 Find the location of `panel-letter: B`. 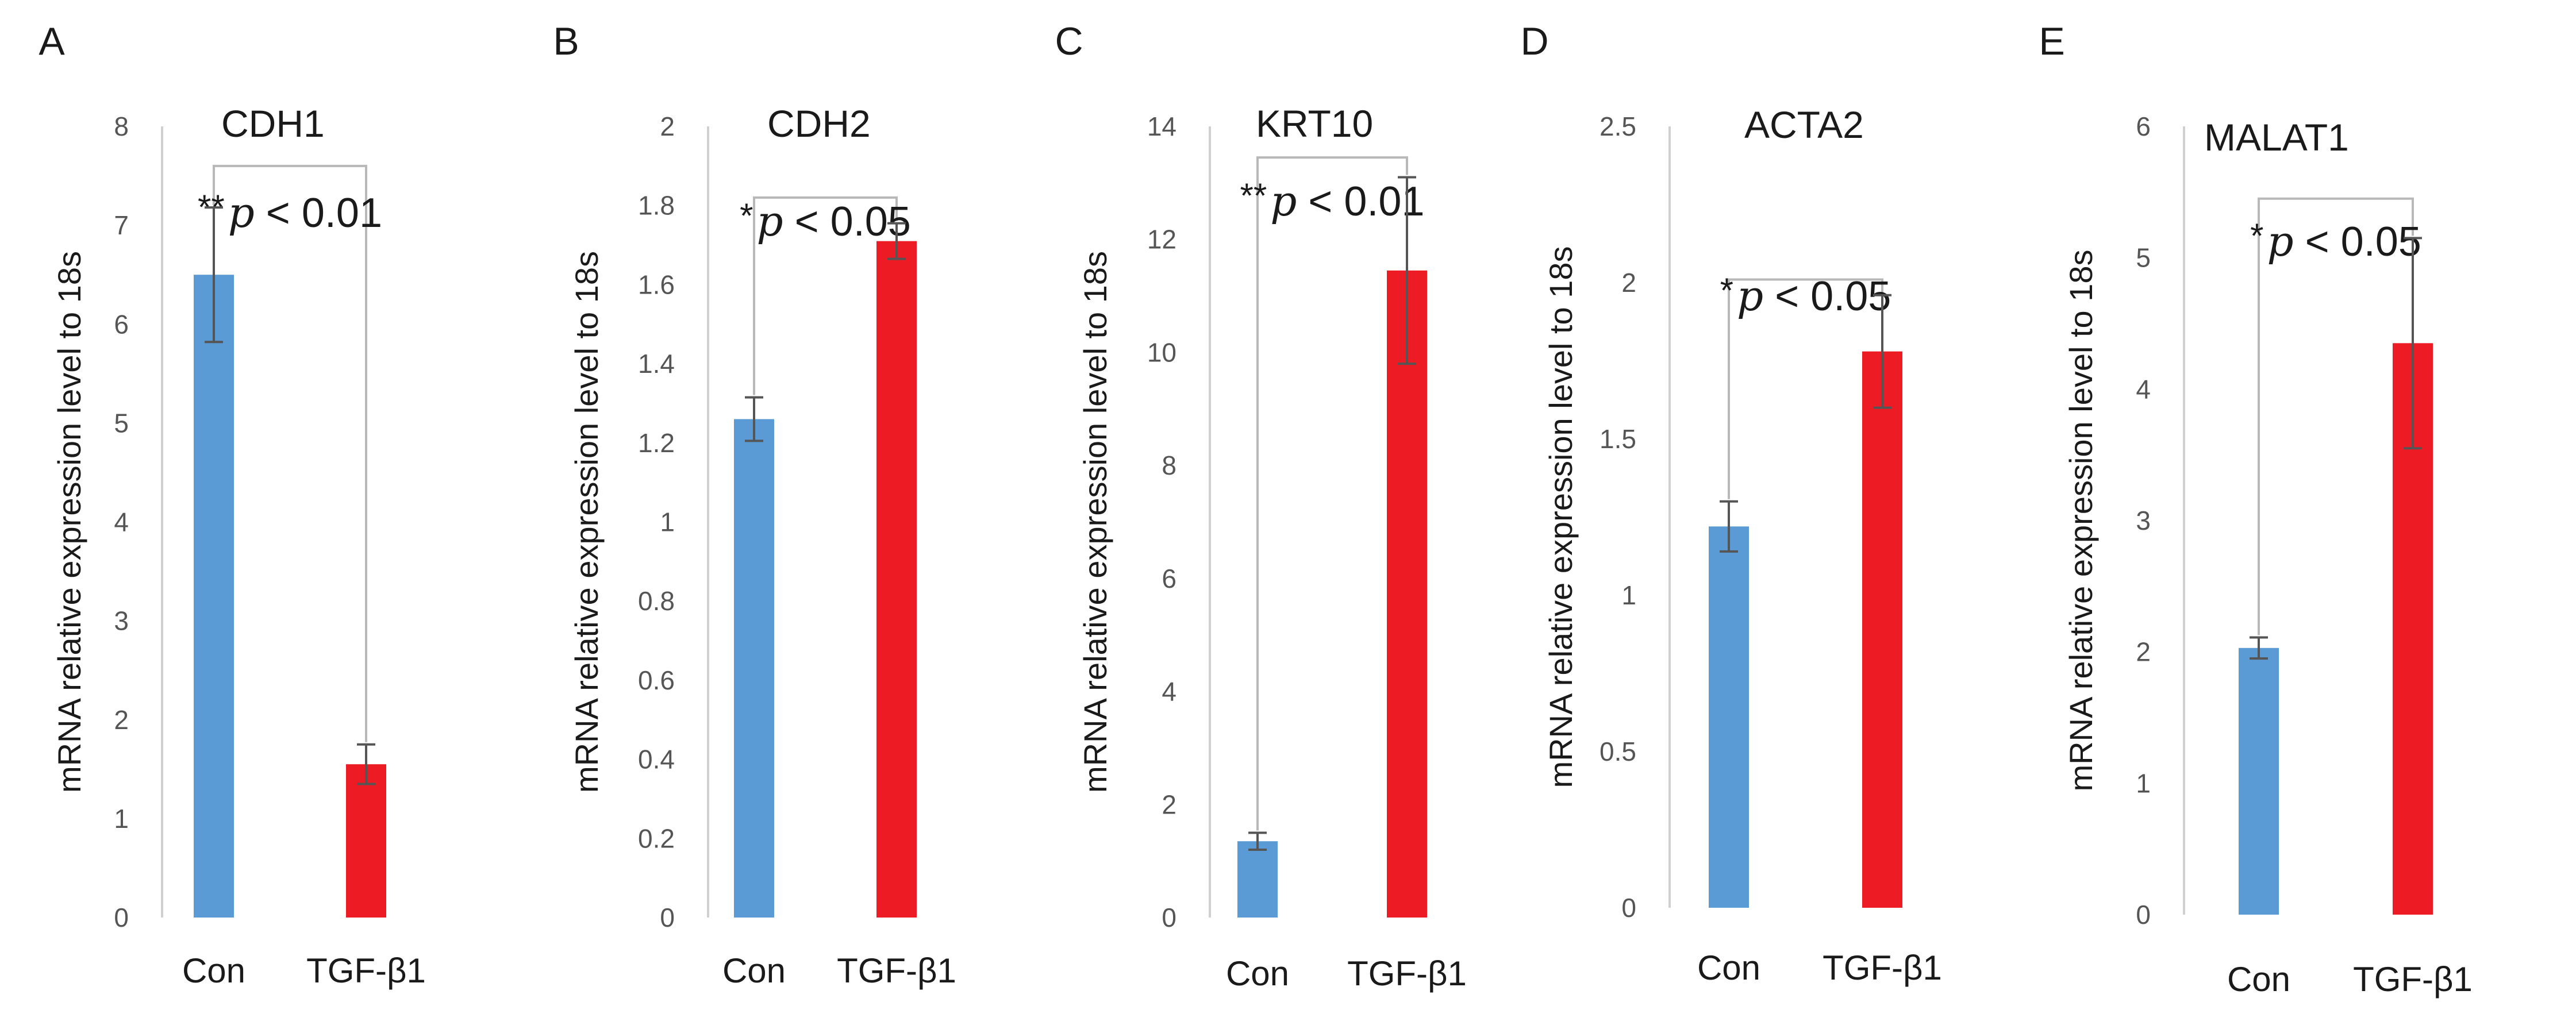

panel-letter: B is located at coordinates (566, 41).